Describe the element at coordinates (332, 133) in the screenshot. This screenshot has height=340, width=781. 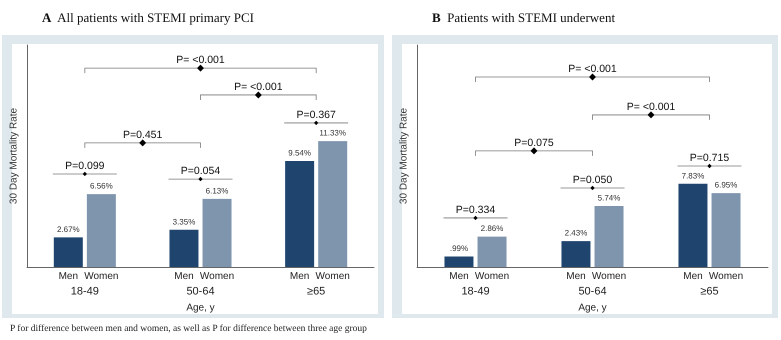
I see `data-label: 11.33%` at that location.